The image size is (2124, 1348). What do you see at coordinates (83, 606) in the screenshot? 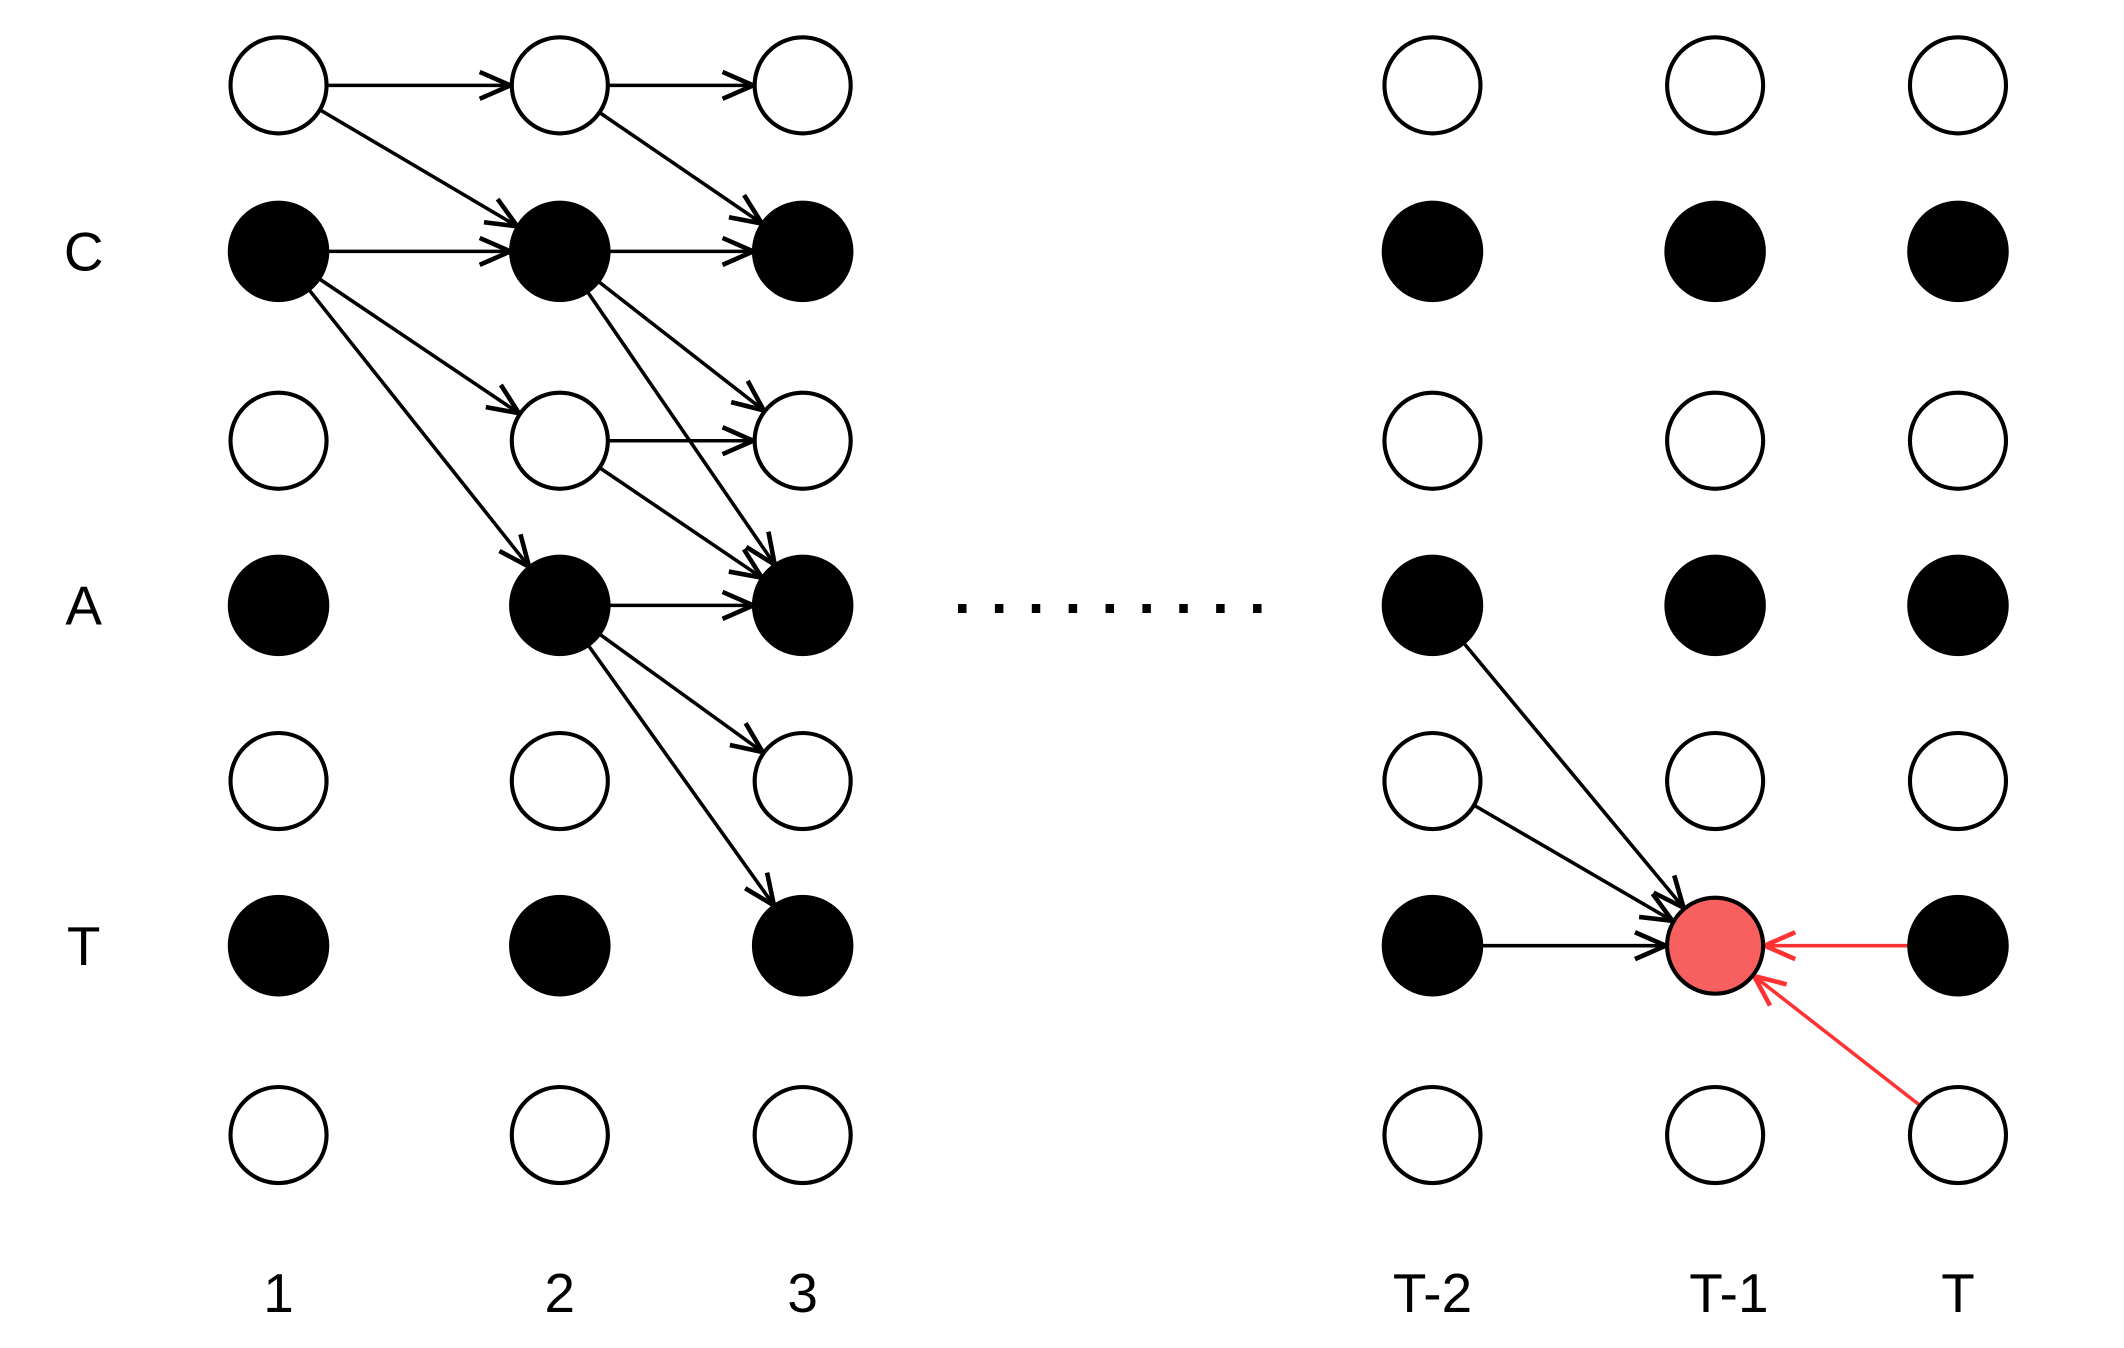
I see `row-label-a: A` at bounding box center [83, 606].